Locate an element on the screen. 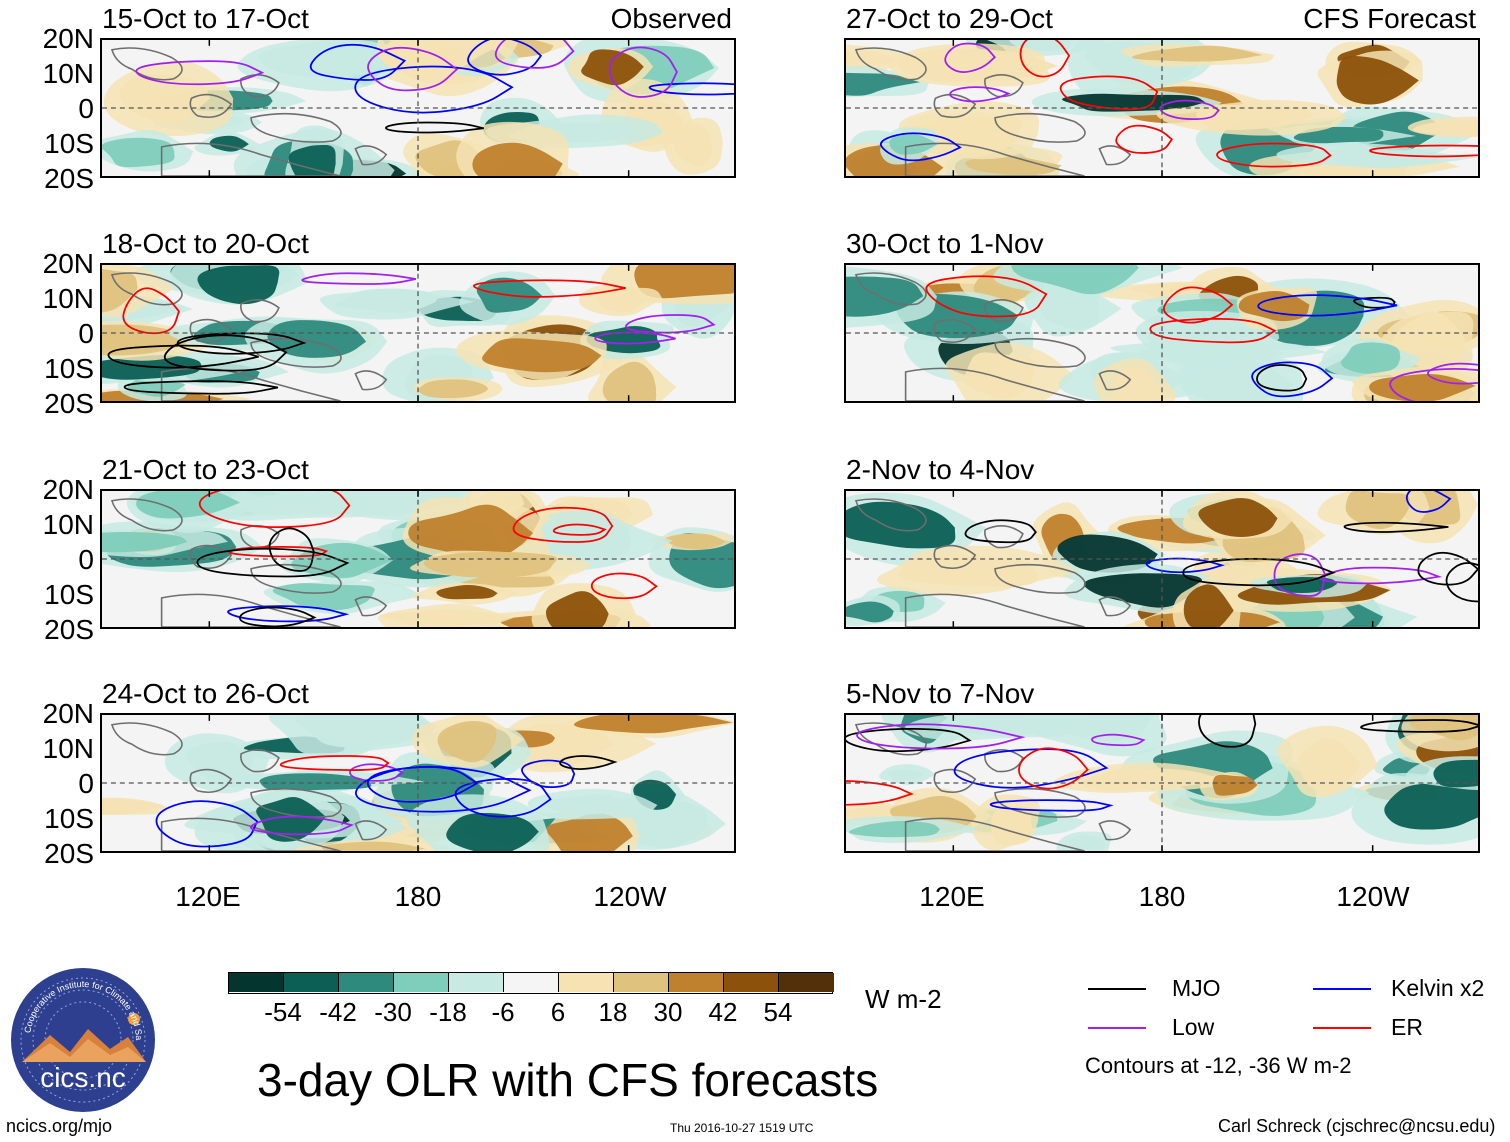  legend-mjo-line is located at coordinates (1117, 989).